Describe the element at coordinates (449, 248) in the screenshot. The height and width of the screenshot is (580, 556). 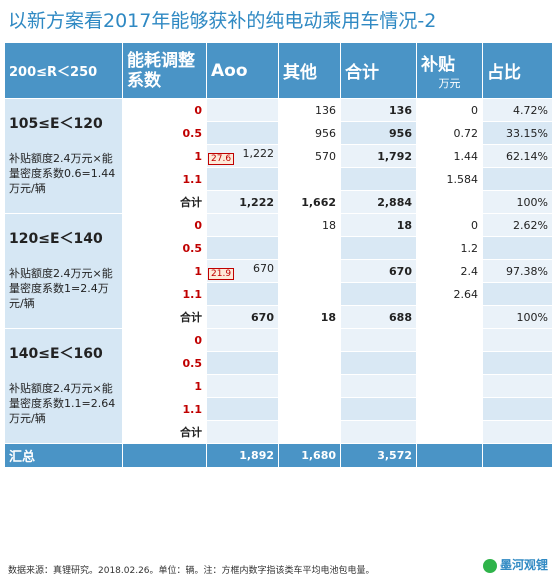
I see `subsidy-cell: 1.2` at that location.